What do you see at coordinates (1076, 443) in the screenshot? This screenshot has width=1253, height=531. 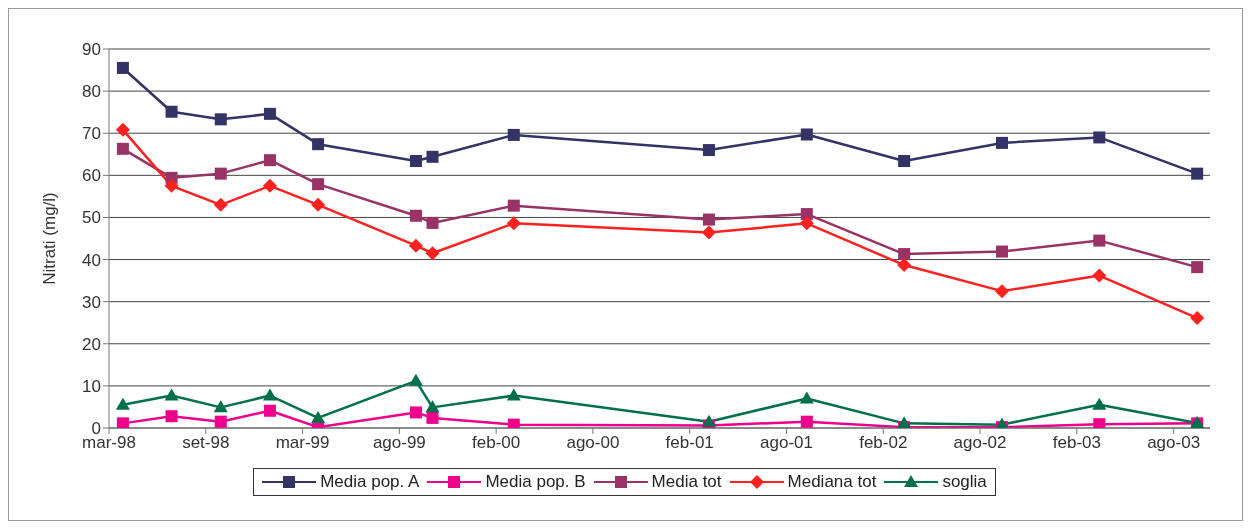 I see `x-tick-label: feb-03` at bounding box center [1076, 443].